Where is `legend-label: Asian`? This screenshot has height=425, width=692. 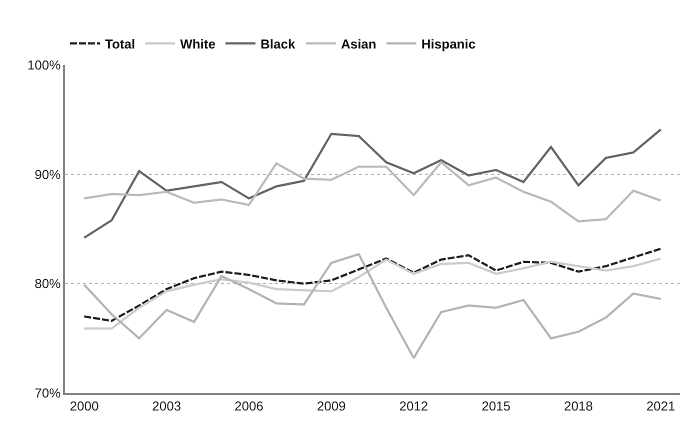 legend-label: Asian is located at coordinates (358, 44).